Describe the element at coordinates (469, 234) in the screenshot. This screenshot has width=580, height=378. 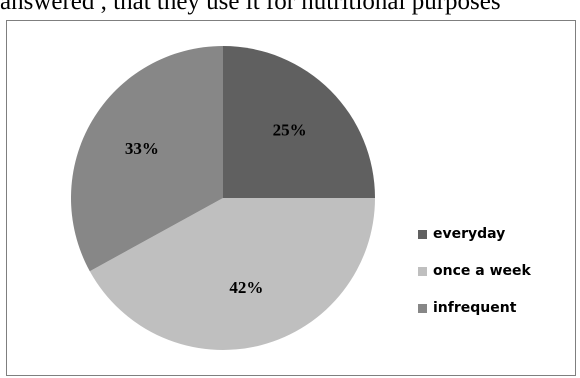
I see `legend-label-everyday: everyday` at that location.